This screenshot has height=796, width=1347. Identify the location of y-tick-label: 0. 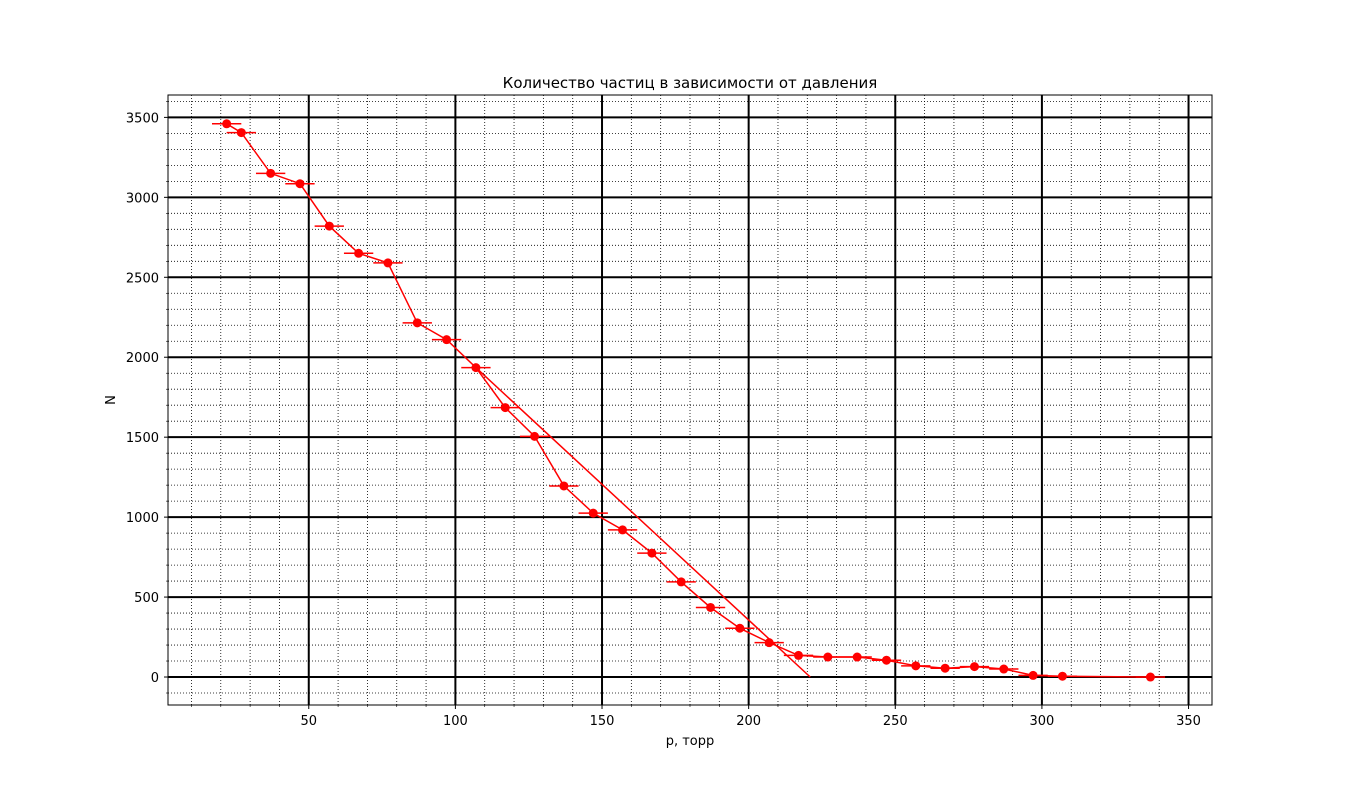
(155, 678).